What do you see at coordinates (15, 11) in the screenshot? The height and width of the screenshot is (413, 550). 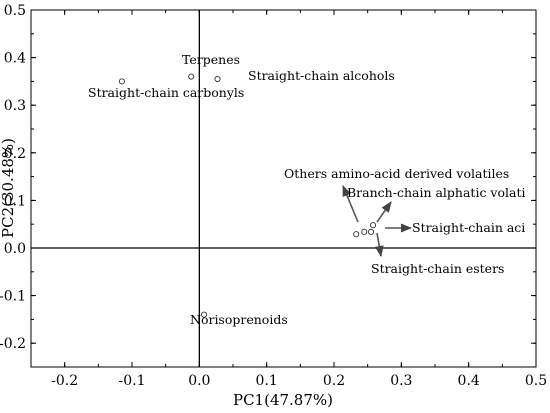 I see `y-tick-label: 0.5` at bounding box center [15, 11].